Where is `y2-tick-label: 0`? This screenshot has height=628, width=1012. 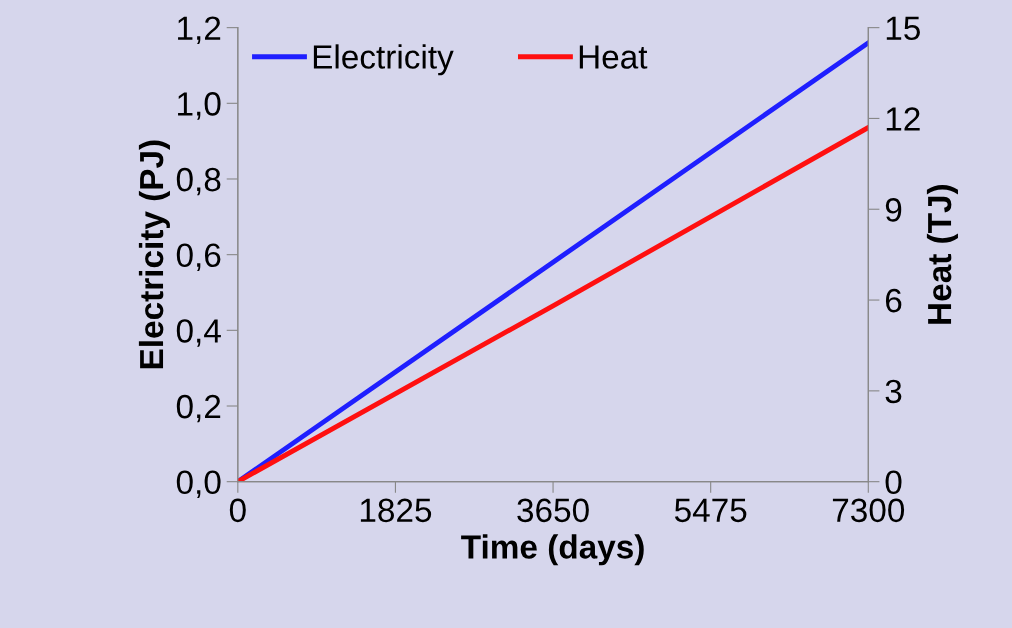
y2-tick-label: 0 is located at coordinates (893, 482).